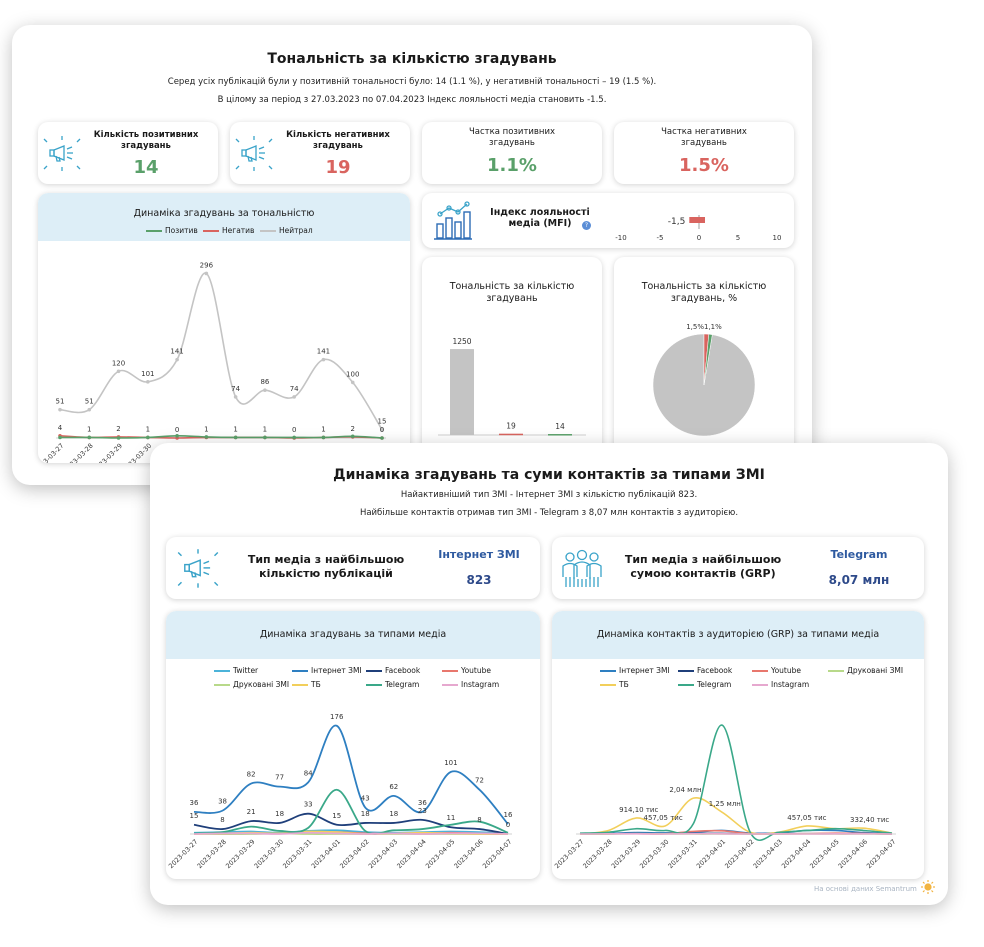 This screenshot has width=984, height=947. What do you see at coordinates (251, 775) in the screenshot?
I see `data-label: 82` at bounding box center [251, 775].